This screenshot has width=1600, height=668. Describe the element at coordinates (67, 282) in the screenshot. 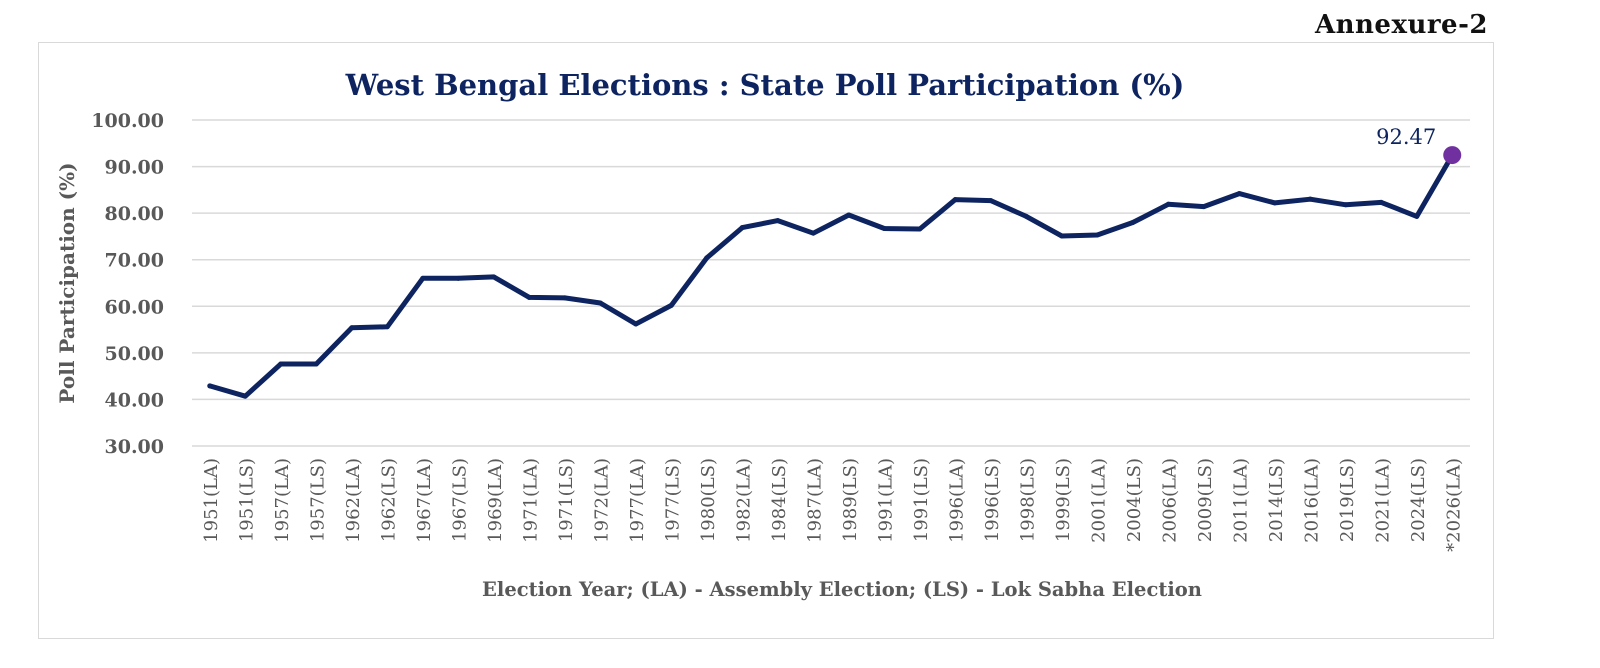

I see `y-axis-label: Poll Participation (%)` at that location.